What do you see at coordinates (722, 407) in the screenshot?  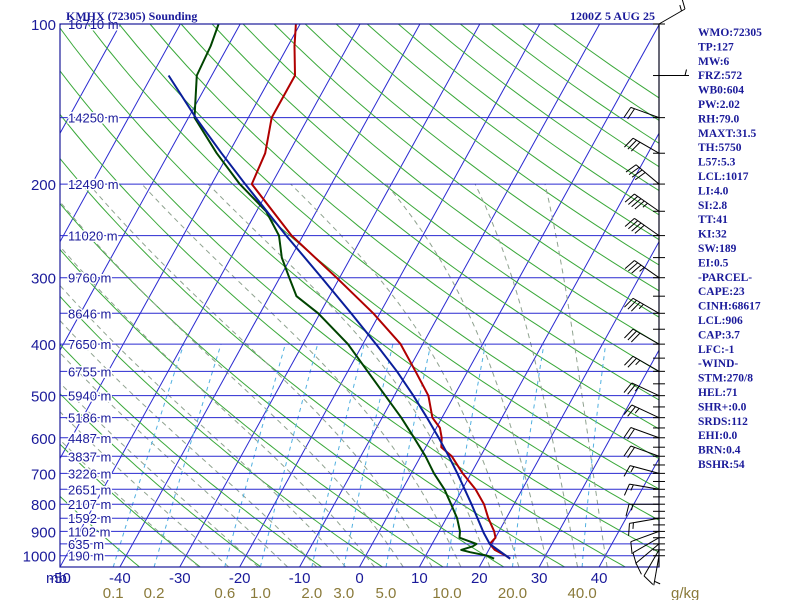 I see `index-line: SHR+:0.0` at bounding box center [722, 407].